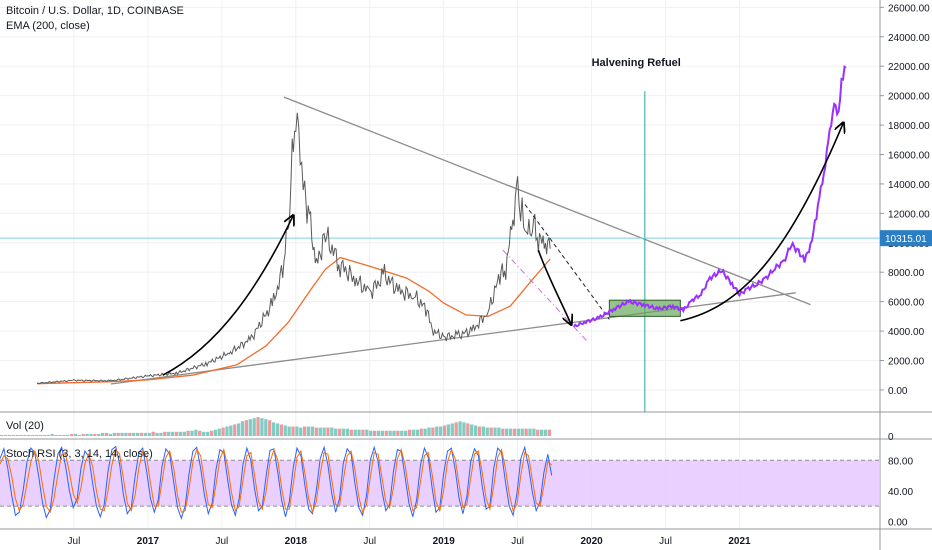  Describe the element at coordinates (906, 238) in the screenshot. I see `last-price-tag` at that location.